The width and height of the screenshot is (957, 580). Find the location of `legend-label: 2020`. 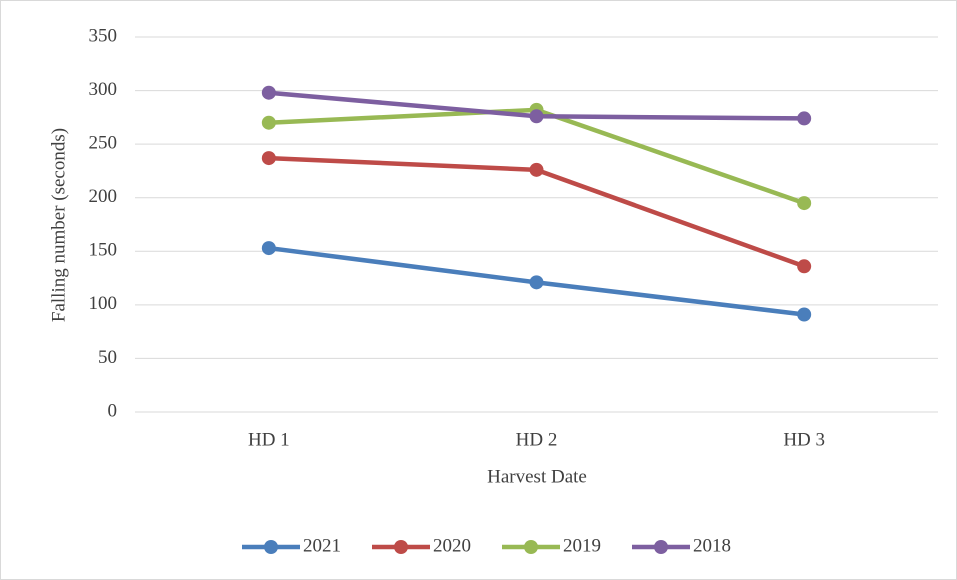

legend-label: 2020 is located at coordinates (452, 545).